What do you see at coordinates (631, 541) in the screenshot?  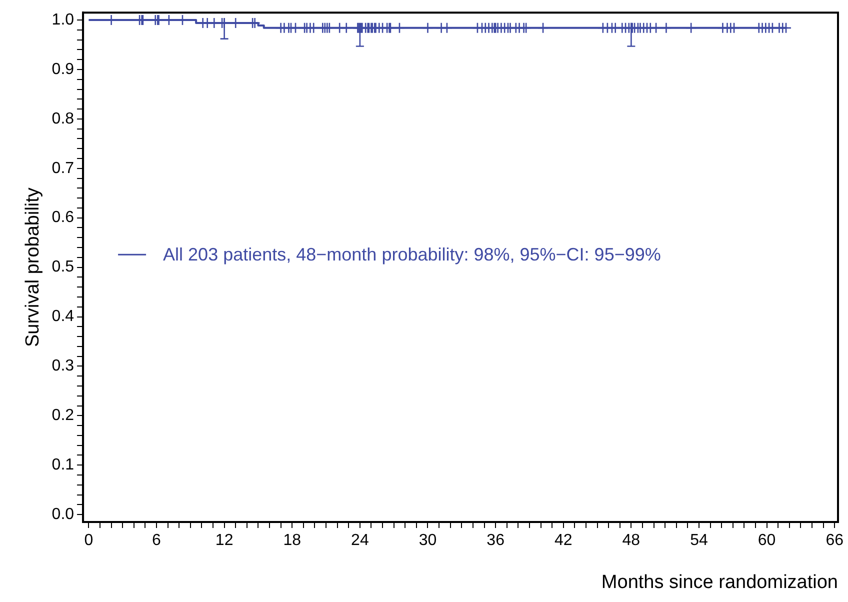 I see `x-tick-label: 48` at bounding box center [631, 541].